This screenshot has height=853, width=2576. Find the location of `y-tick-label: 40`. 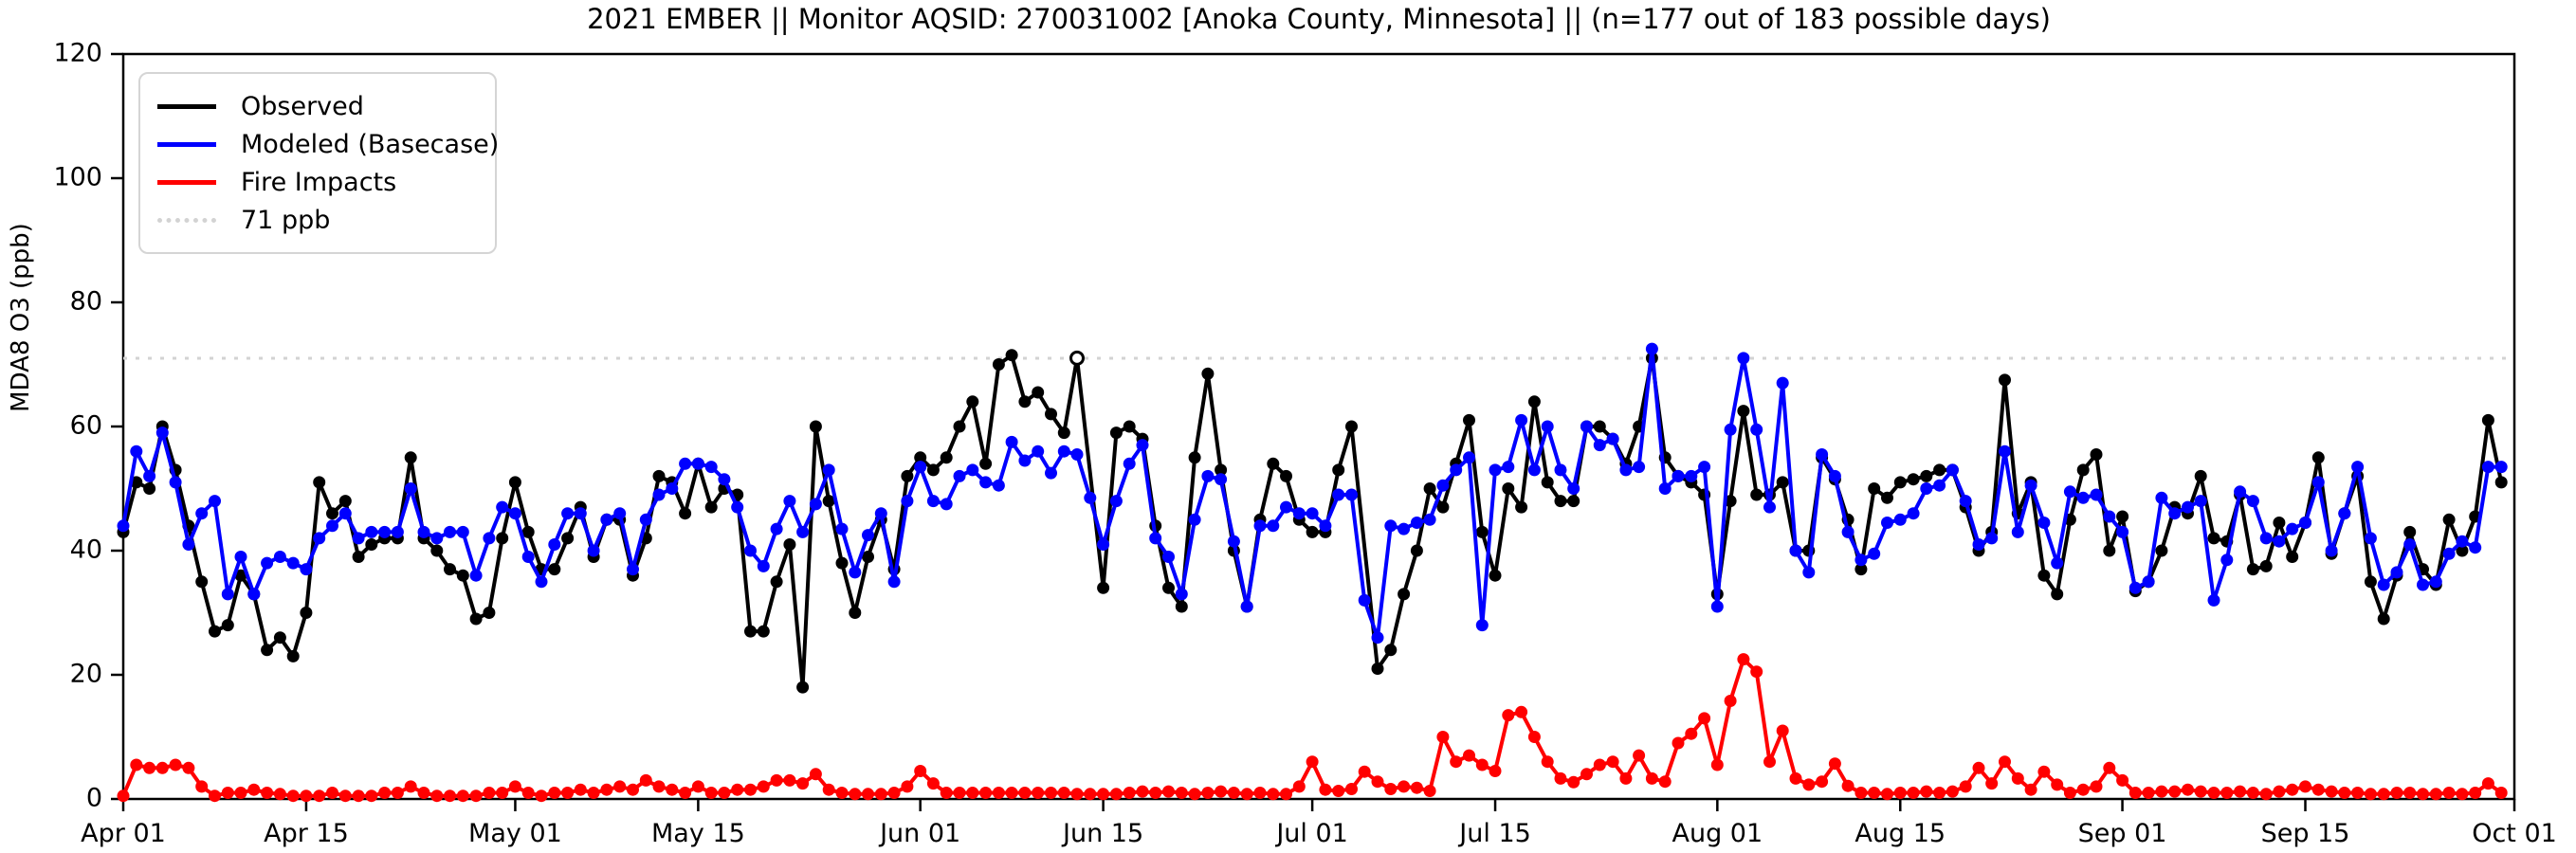

y-tick-label: 40 is located at coordinates (86, 550).